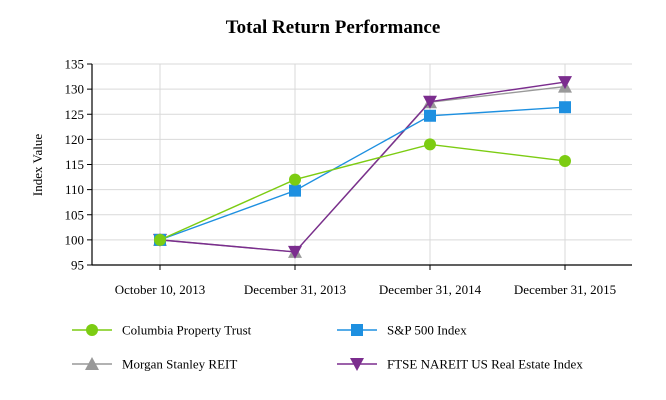 The image size is (666, 400). What do you see at coordinates (565, 289) in the screenshot?
I see `x-tick-label: December 31, 2015` at bounding box center [565, 289].